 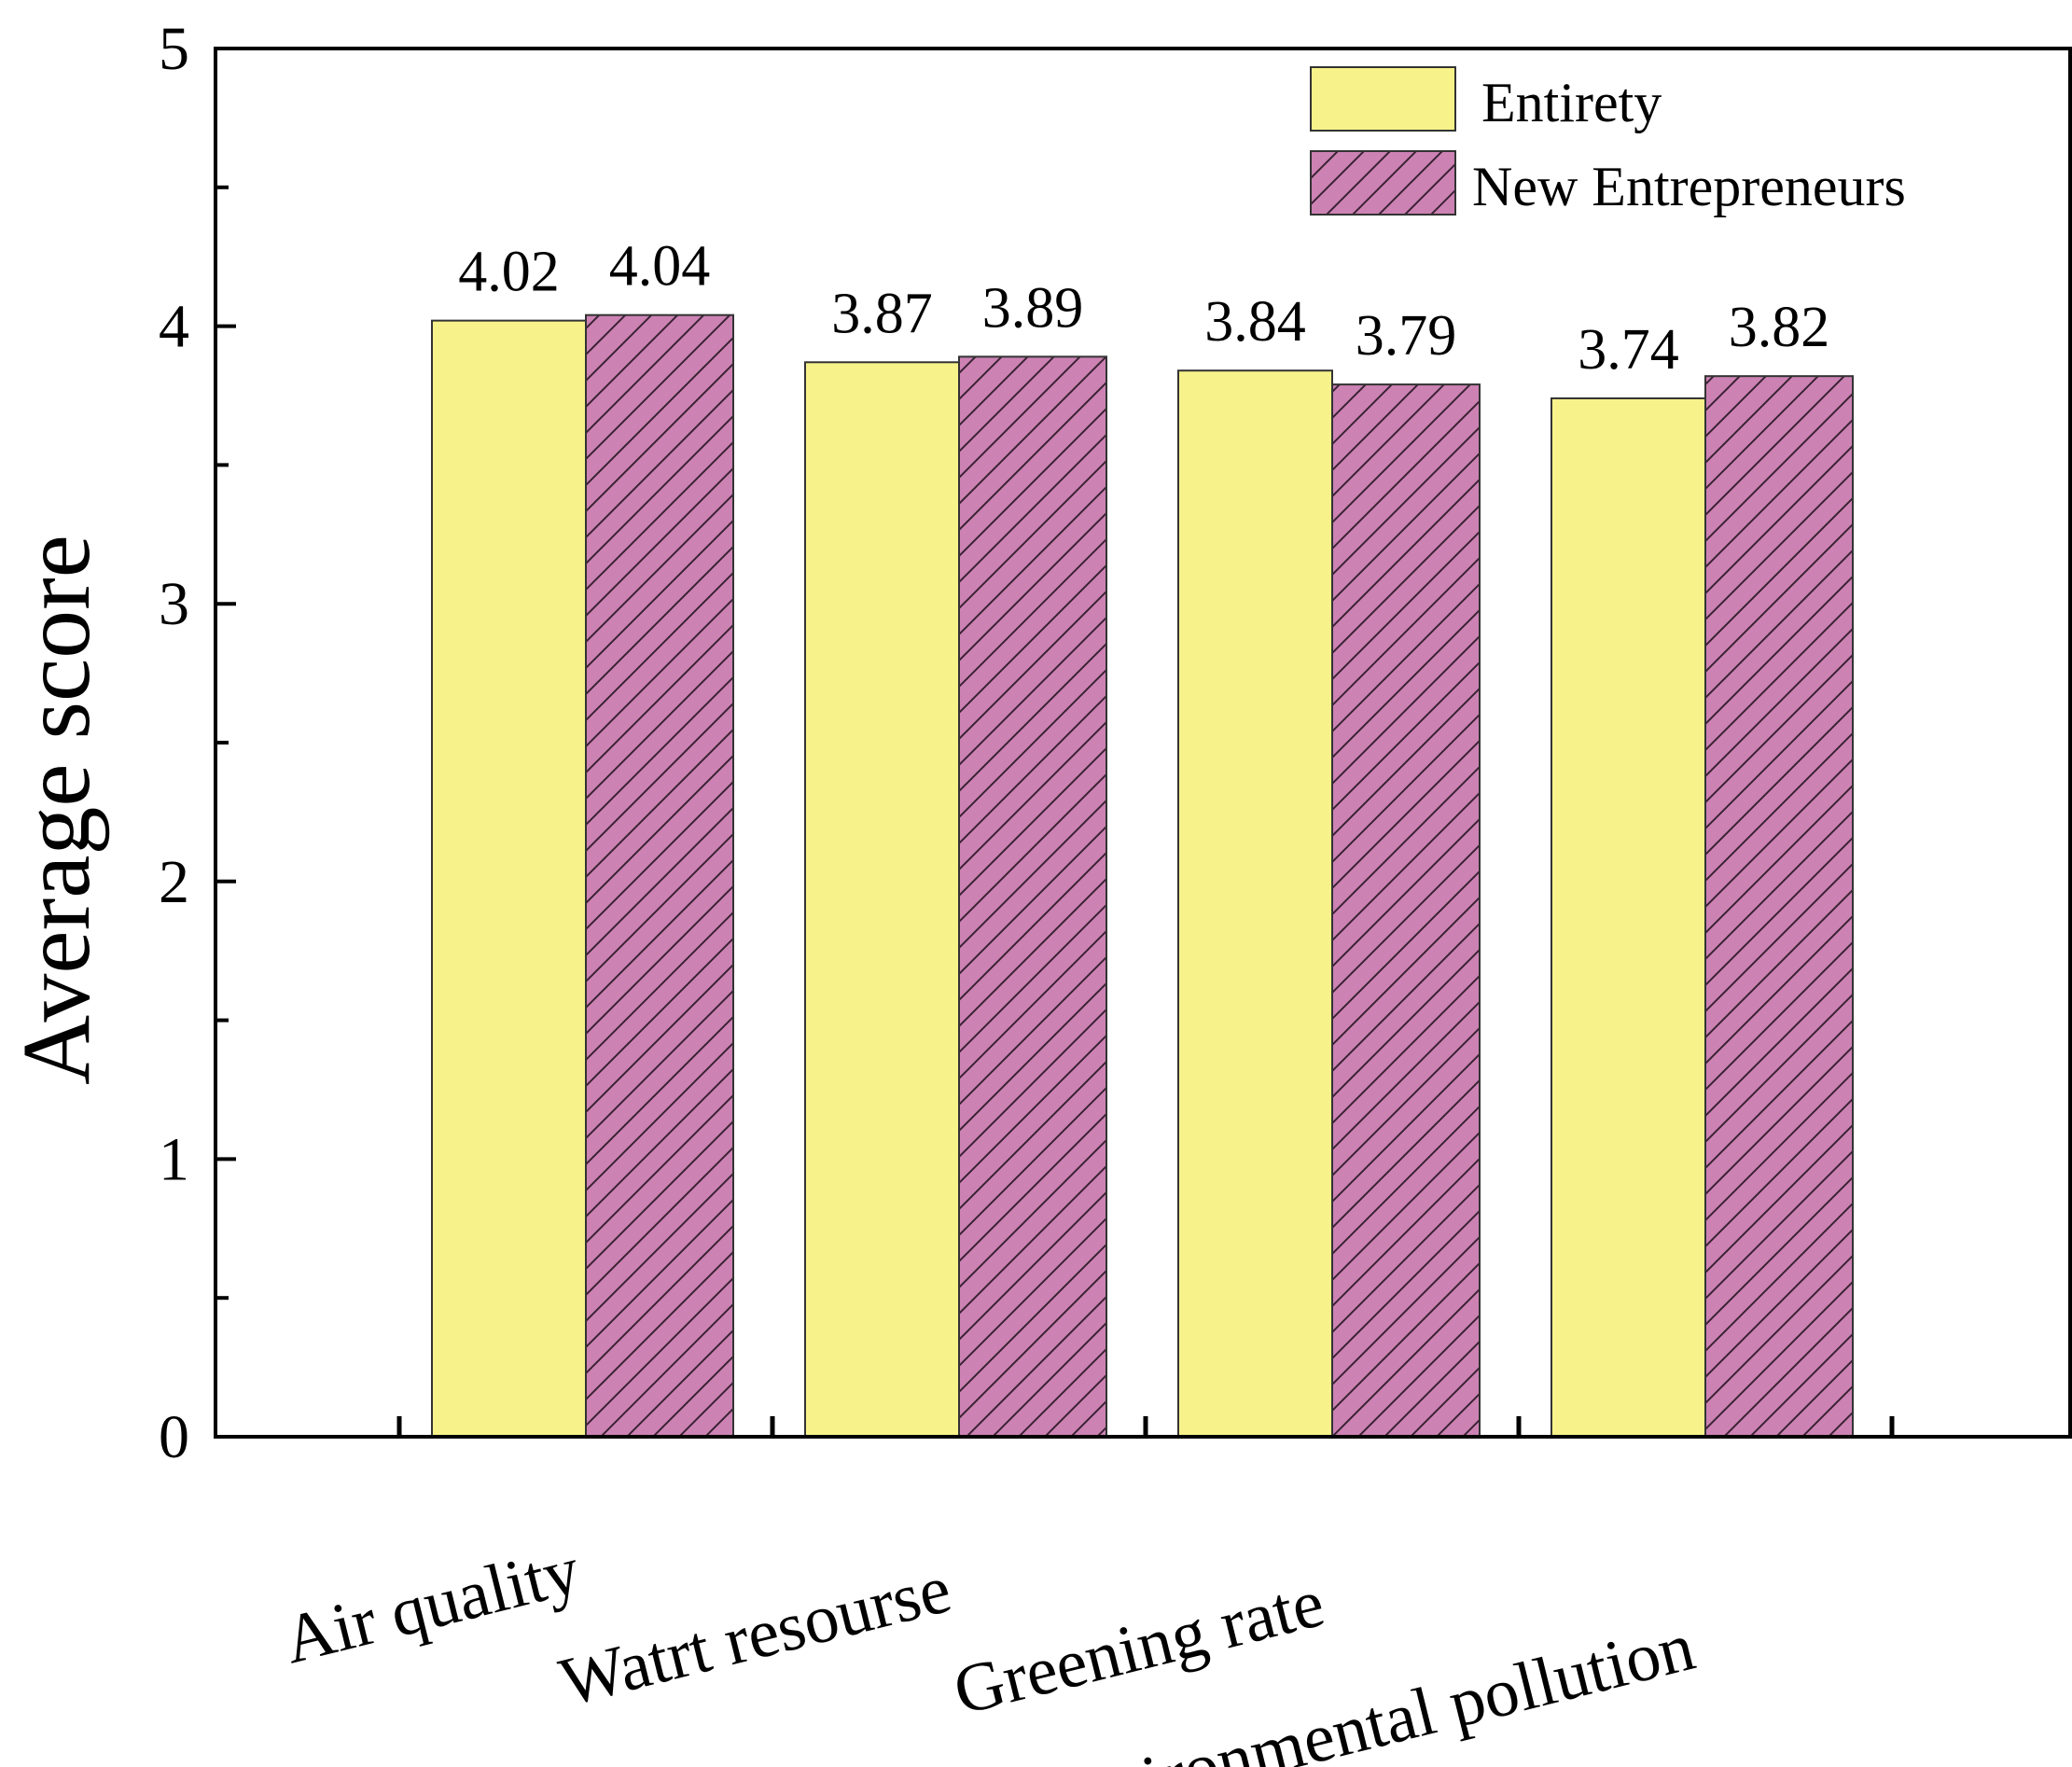 What do you see at coordinates (1689, 186) in the screenshot?
I see `legend-label-new-entrepreneurs: New Entrepreneurs` at bounding box center [1689, 186].